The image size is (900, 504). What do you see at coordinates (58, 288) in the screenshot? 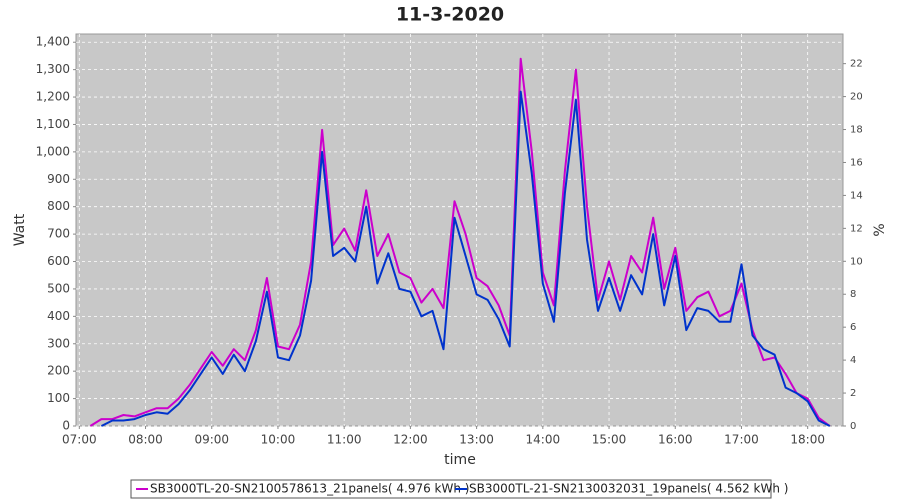
I see `y-tick-label: 500` at bounding box center [58, 288].